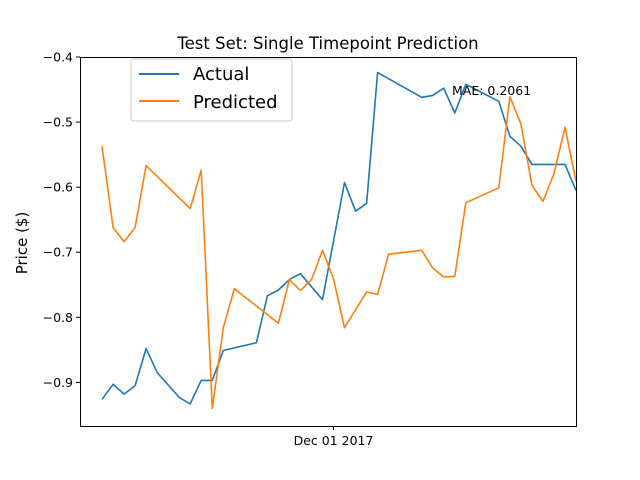 The width and height of the screenshot is (640, 480). I want to click on x-tick-label: Dec 01 2017, so click(334, 440).